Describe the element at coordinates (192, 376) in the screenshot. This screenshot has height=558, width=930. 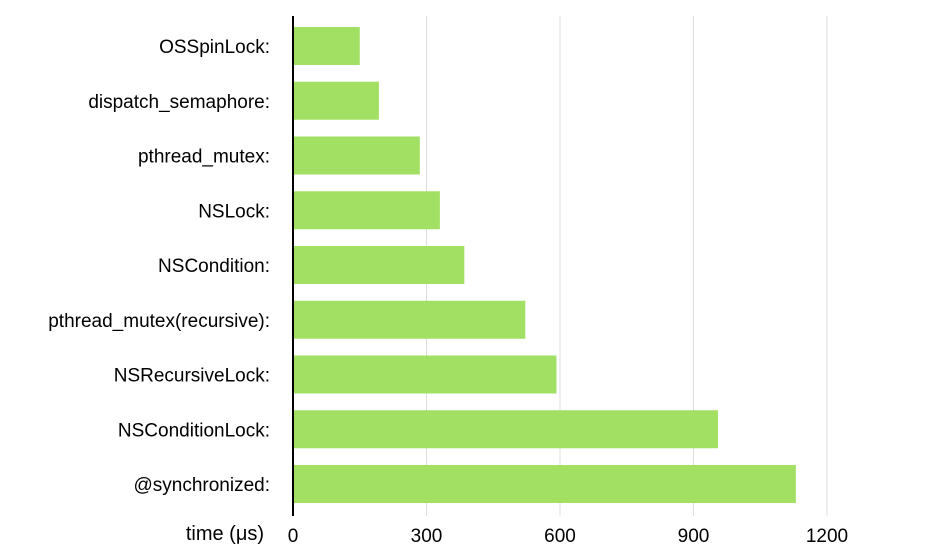
I see `category-label-7: NSRecursiveLock:` at that location.